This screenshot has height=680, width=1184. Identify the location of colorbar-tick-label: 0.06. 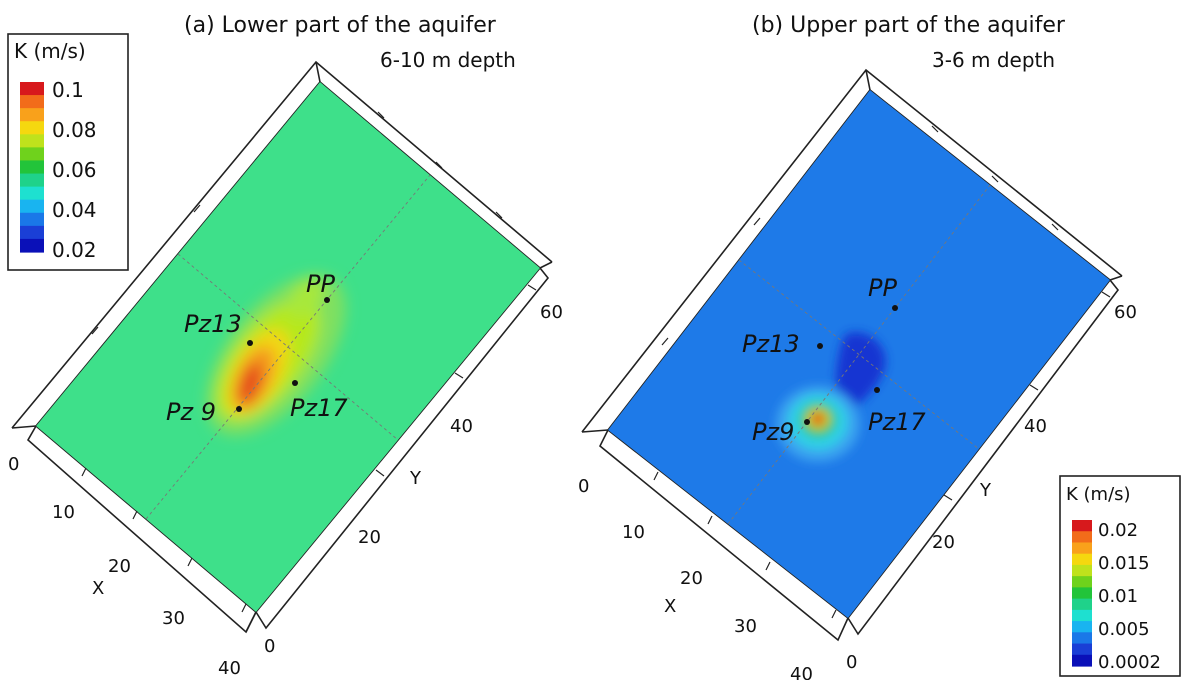
(74, 170).